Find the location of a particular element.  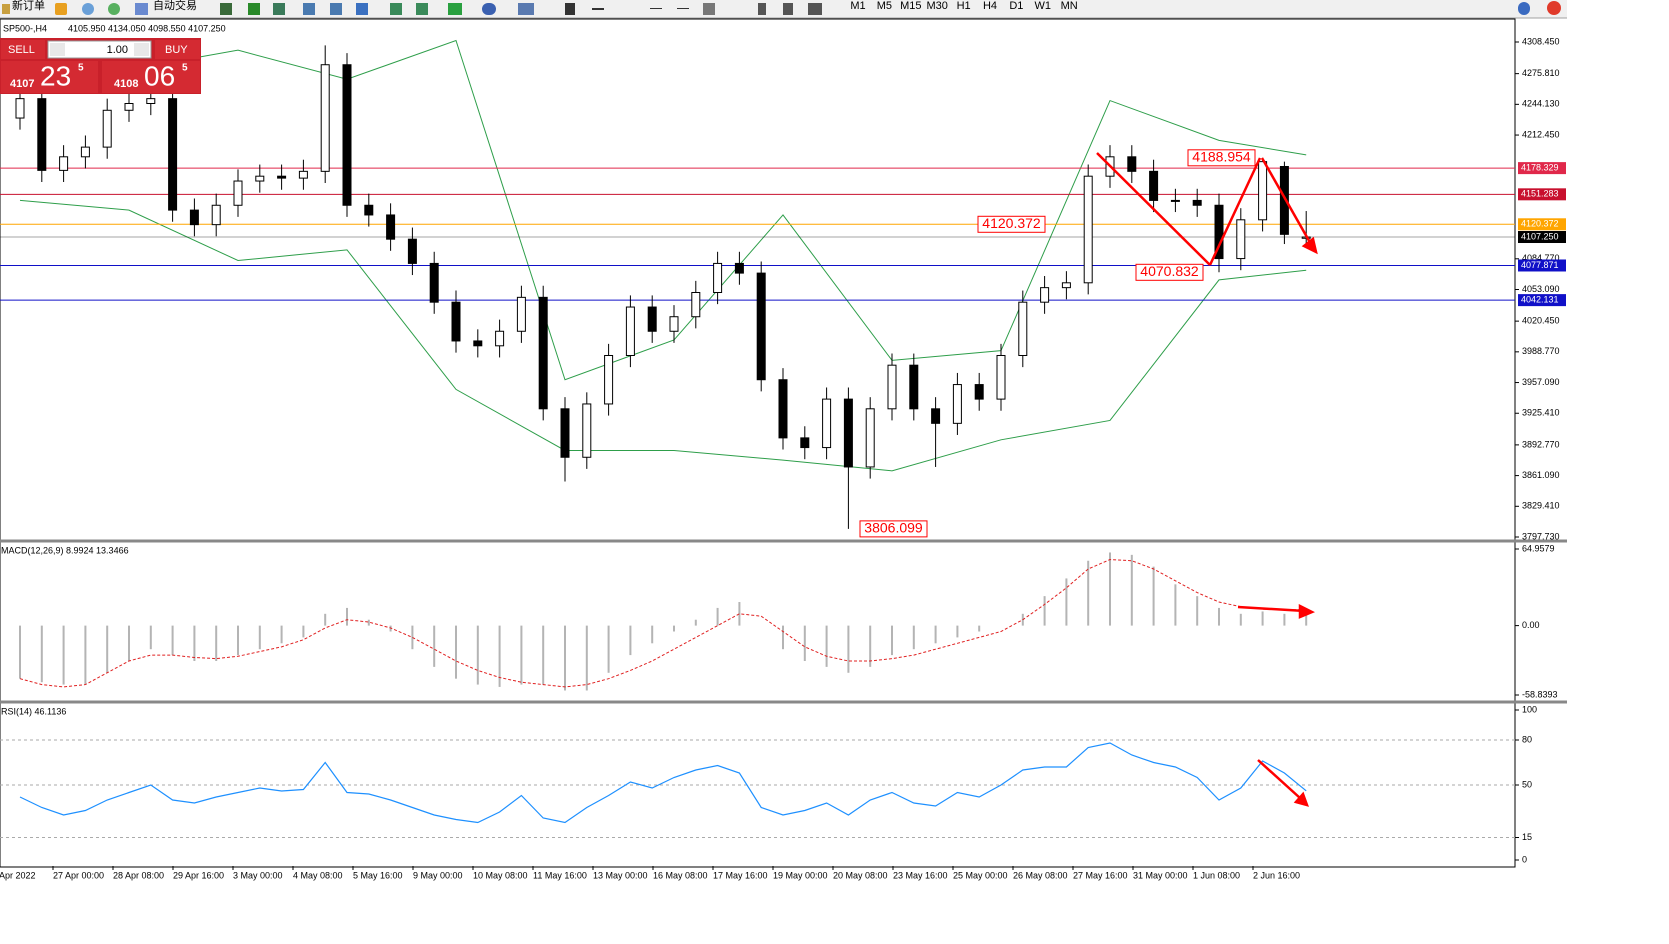

timeframe: M5 is located at coordinates (884, 6).